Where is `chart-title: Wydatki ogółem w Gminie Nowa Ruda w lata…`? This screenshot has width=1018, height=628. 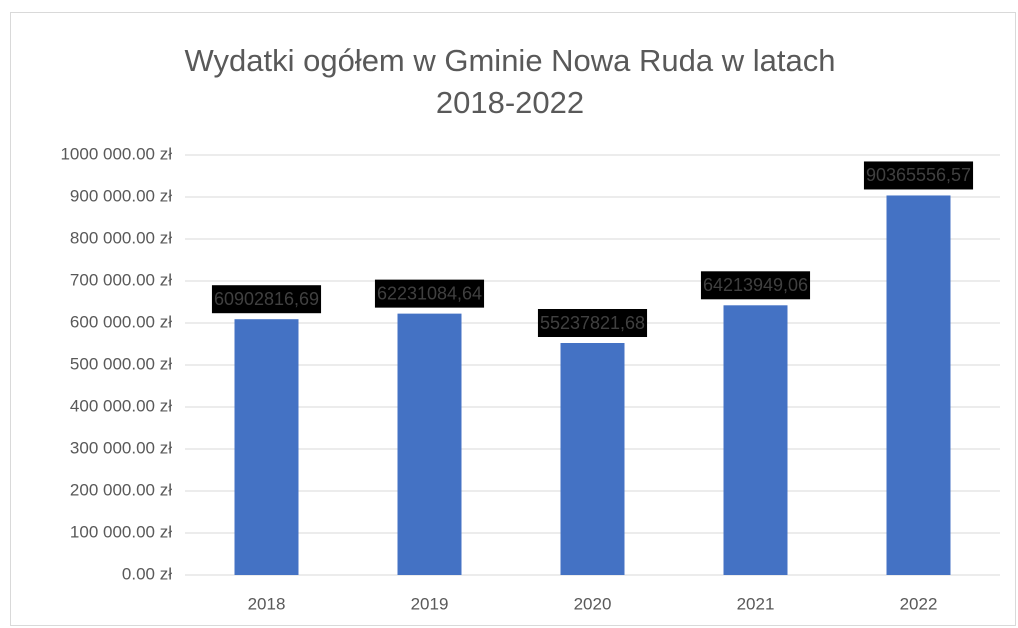
chart-title: Wydatki ogółem w Gminie Nowa Ruda w lata… is located at coordinates (510, 81).